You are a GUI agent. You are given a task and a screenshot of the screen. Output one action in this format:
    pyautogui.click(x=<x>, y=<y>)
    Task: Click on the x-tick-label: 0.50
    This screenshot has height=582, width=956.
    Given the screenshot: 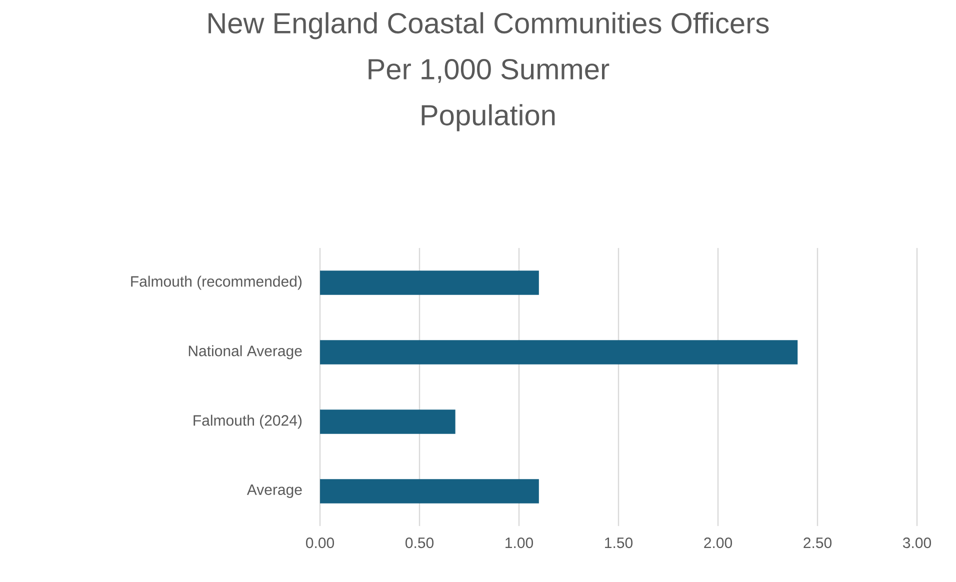 What is the action you would take?
    pyautogui.click(x=420, y=543)
    